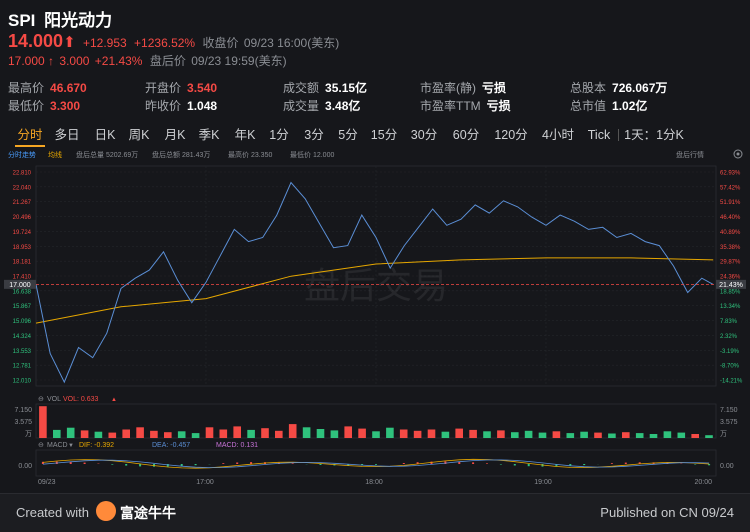 This screenshot has width=750, height=532. I want to click on tab-5: 季K, so click(209, 135).